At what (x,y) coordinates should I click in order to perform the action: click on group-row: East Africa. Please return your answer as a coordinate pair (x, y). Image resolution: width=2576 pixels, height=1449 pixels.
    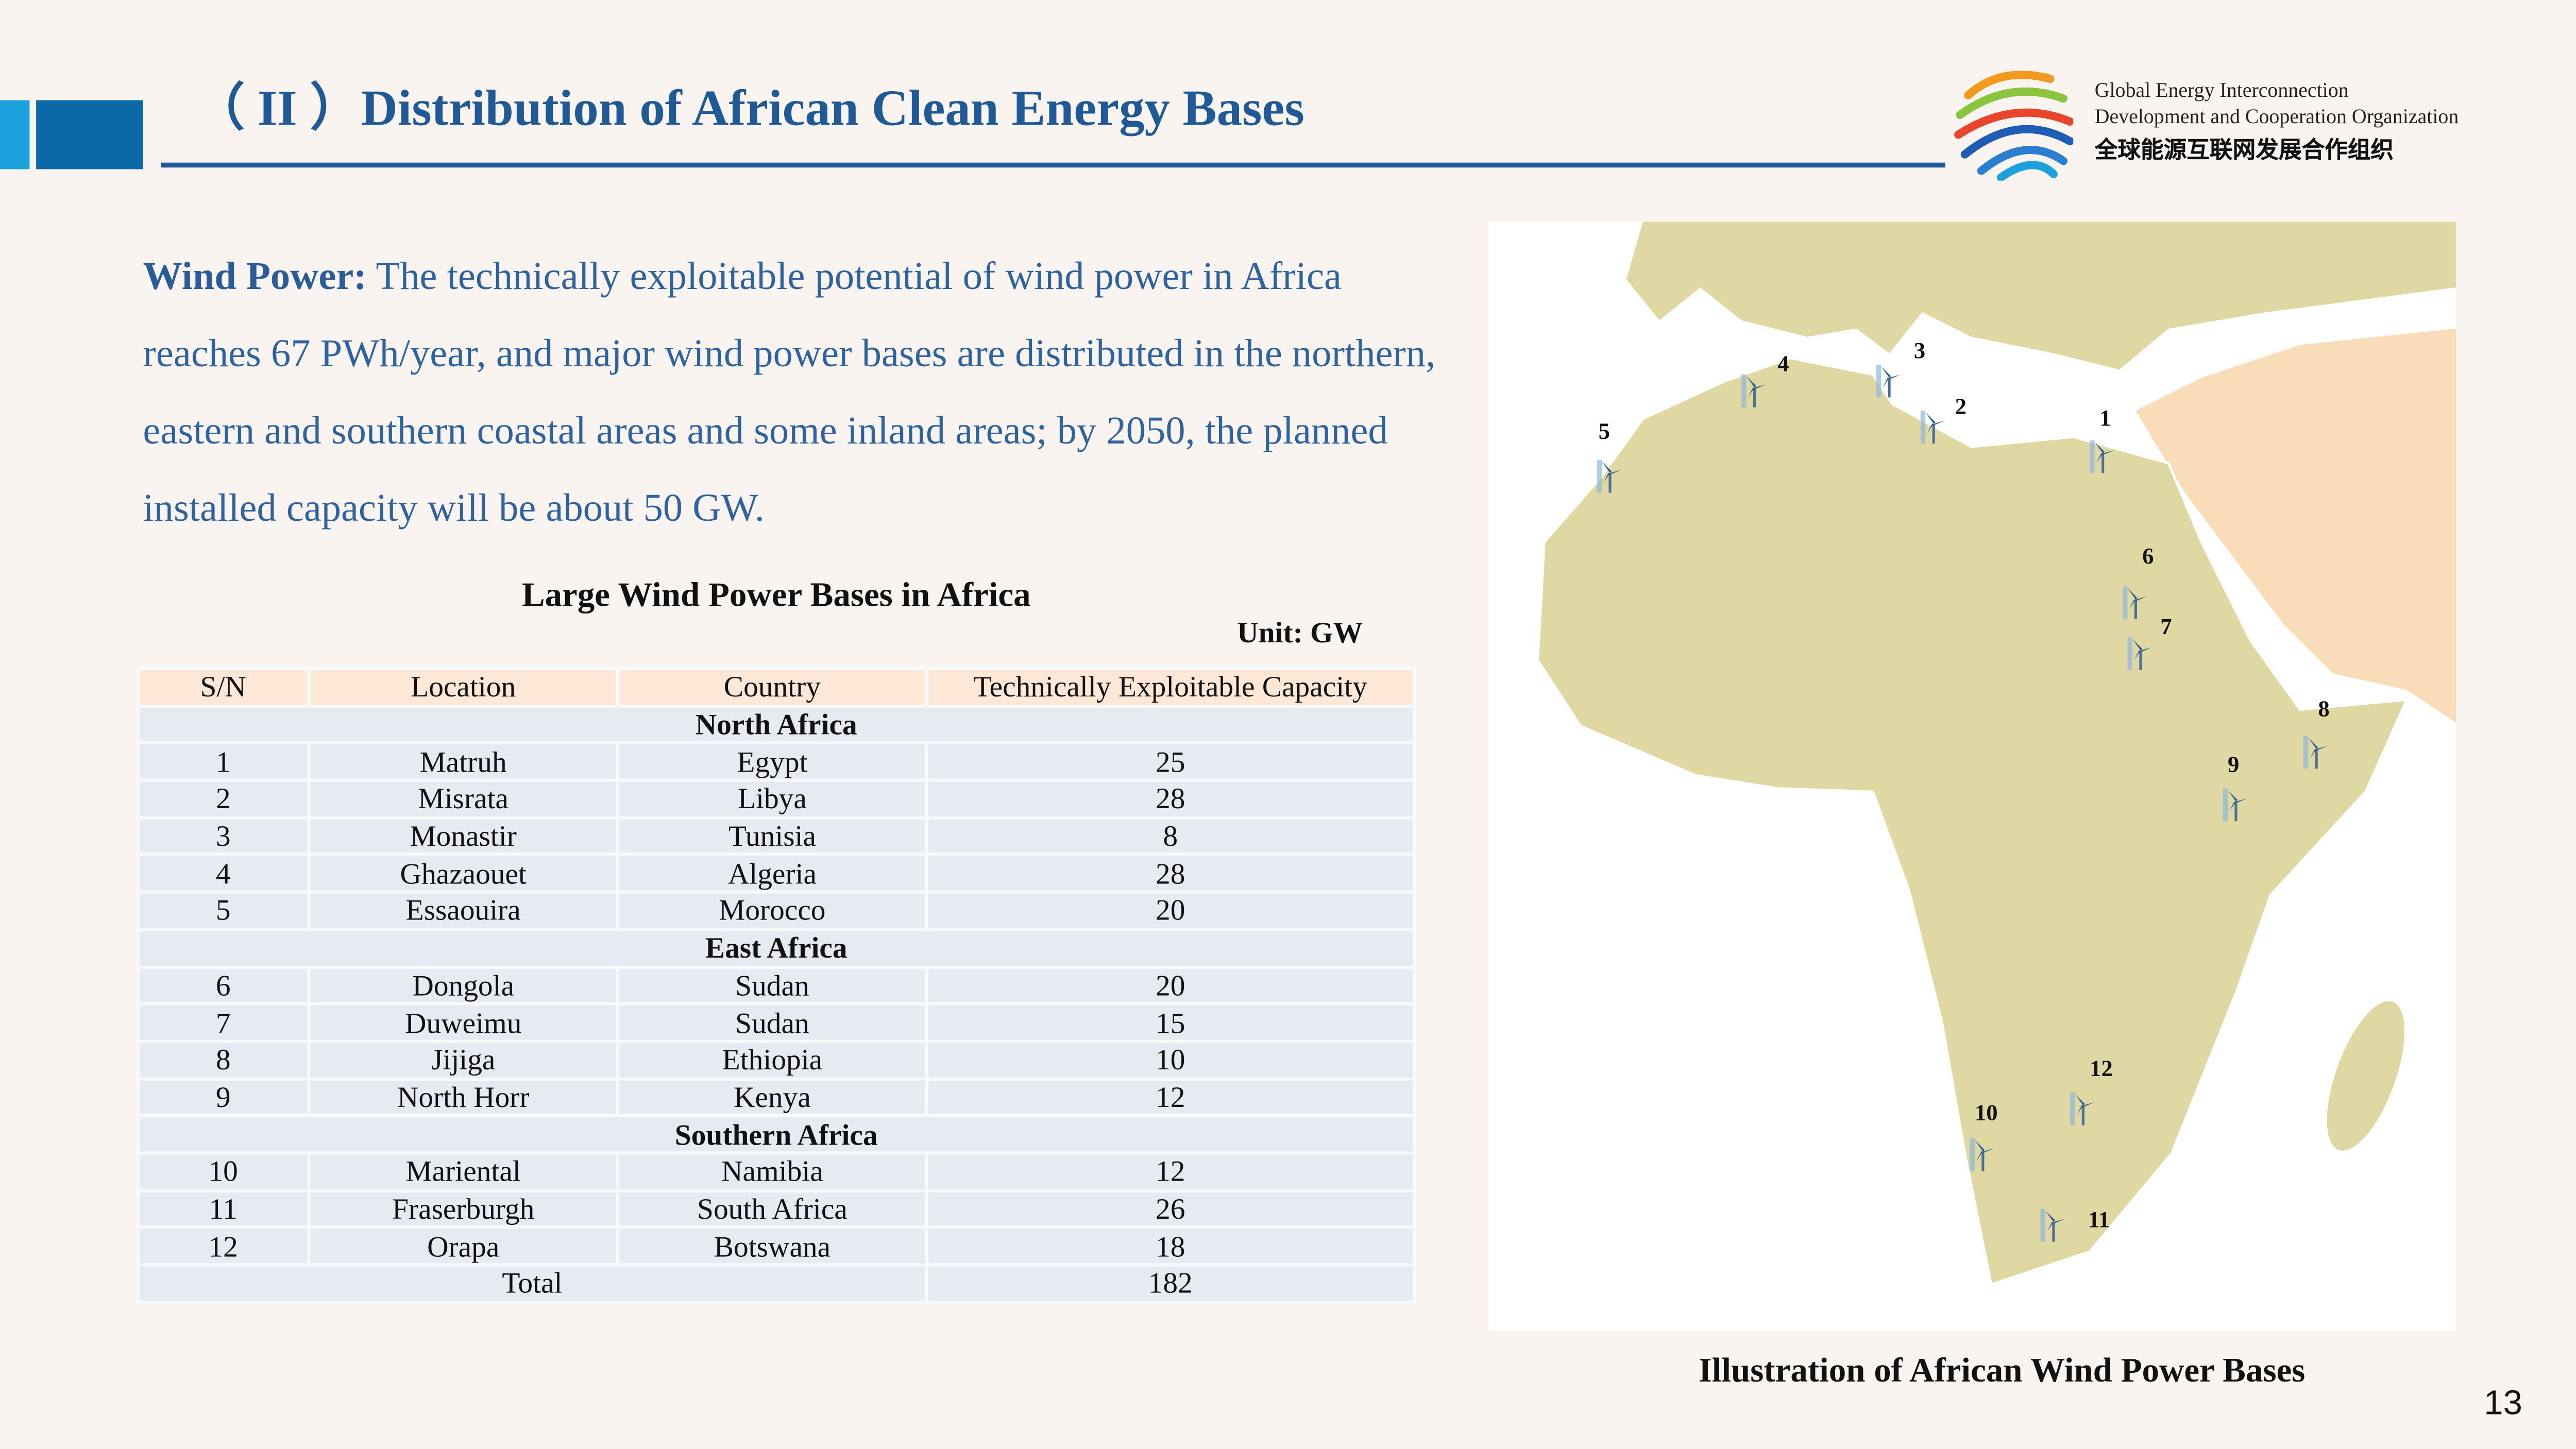
    Looking at the image, I should click on (776, 948).